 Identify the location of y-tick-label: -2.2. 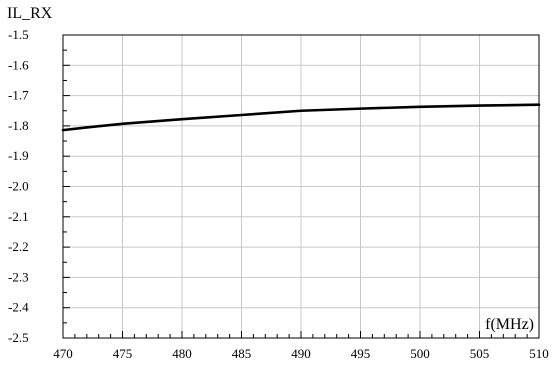
(18, 246).